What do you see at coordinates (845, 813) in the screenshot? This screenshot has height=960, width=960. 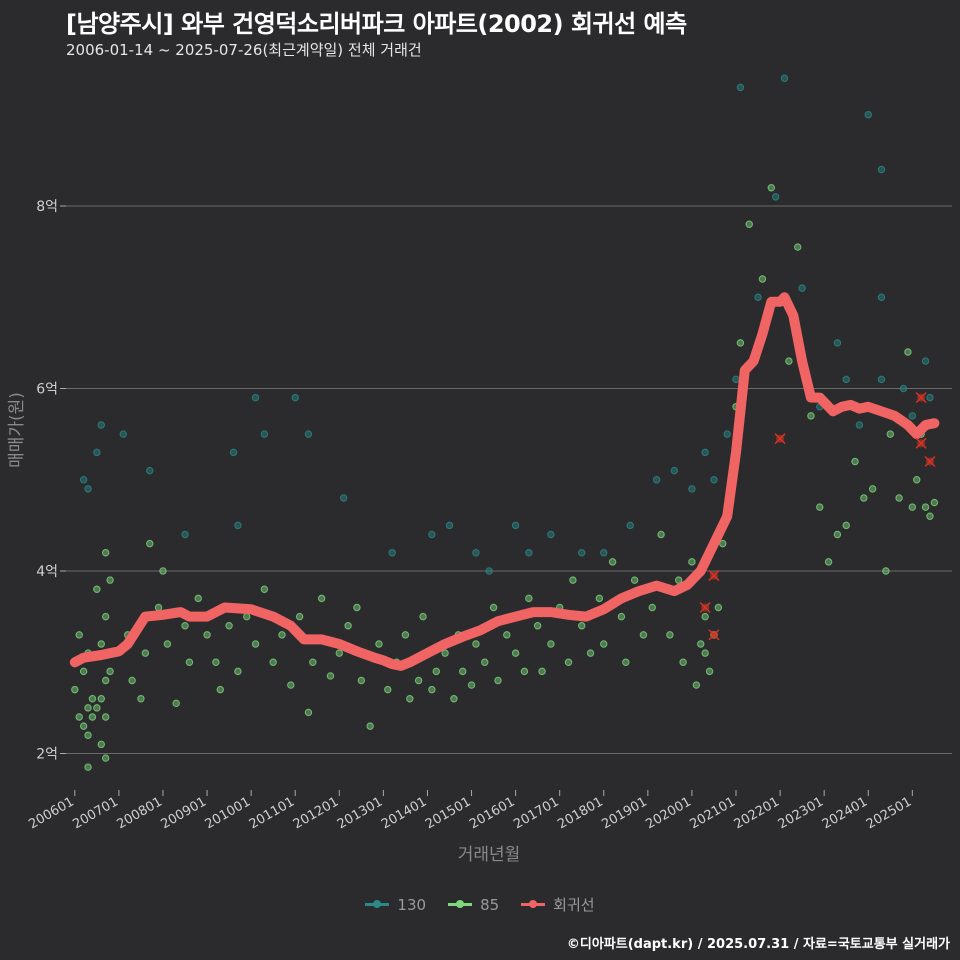 I see `x-tick-label: 202401` at bounding box center [845, 813].